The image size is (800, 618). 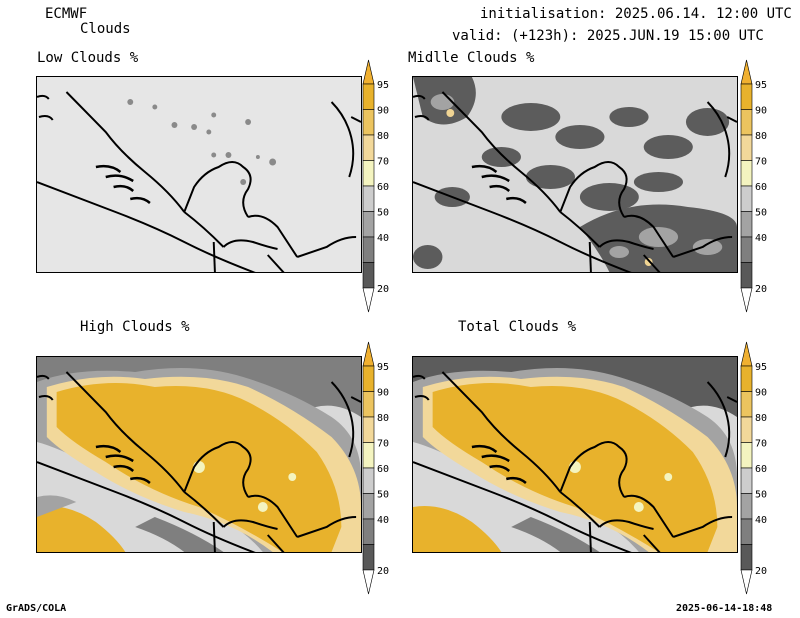 I want to click on footer-timestamp: 2025-06-14-18:48, so click(x=724, y=608).